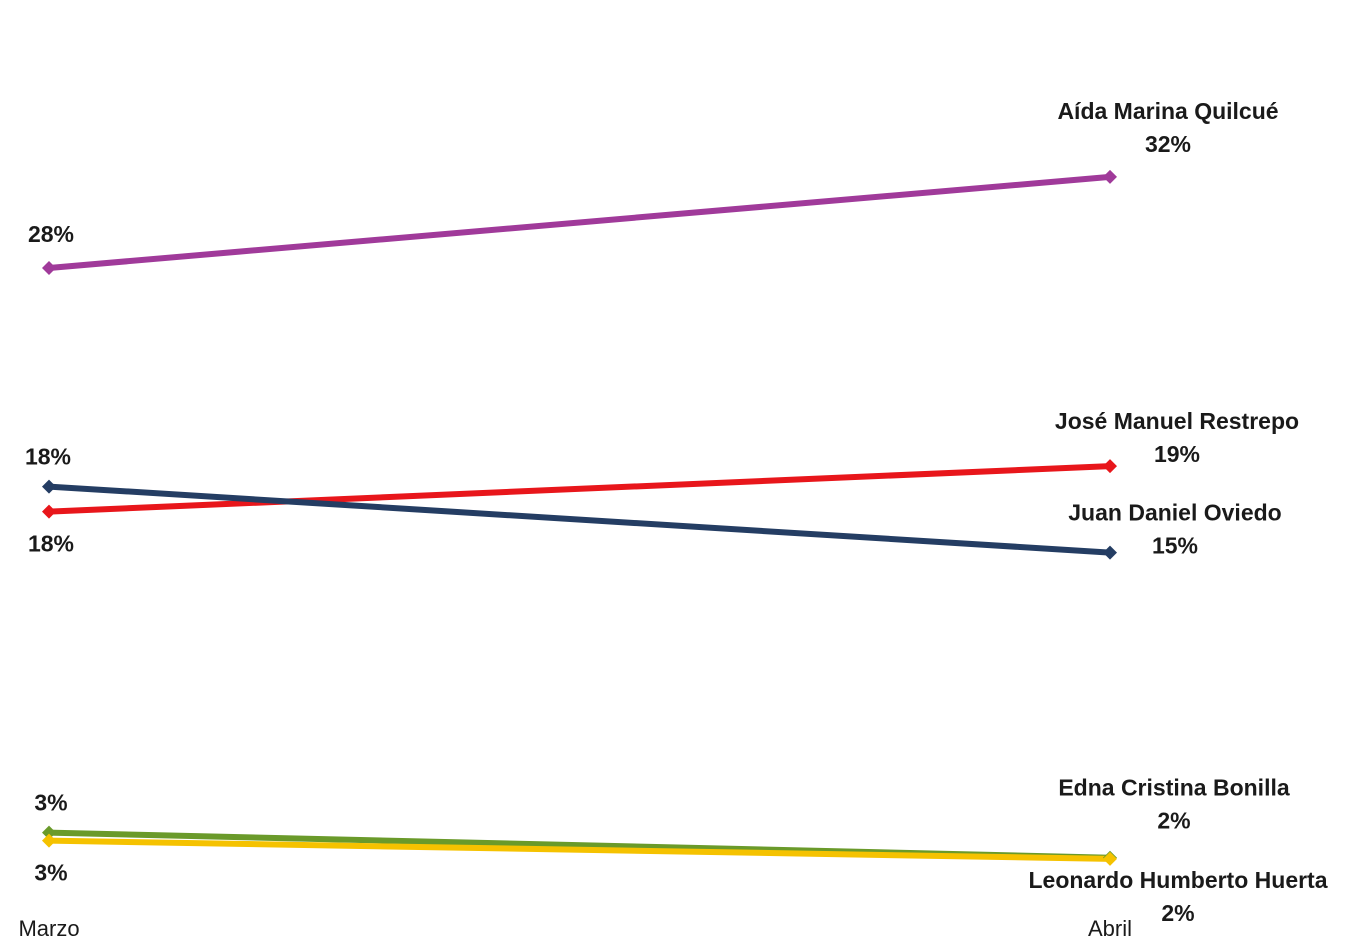 This screenshot has width=1367, height=941. I want to click on series-name-aida-marina-quilcue: Aída Marina Quilcué, so click(1167, 111).